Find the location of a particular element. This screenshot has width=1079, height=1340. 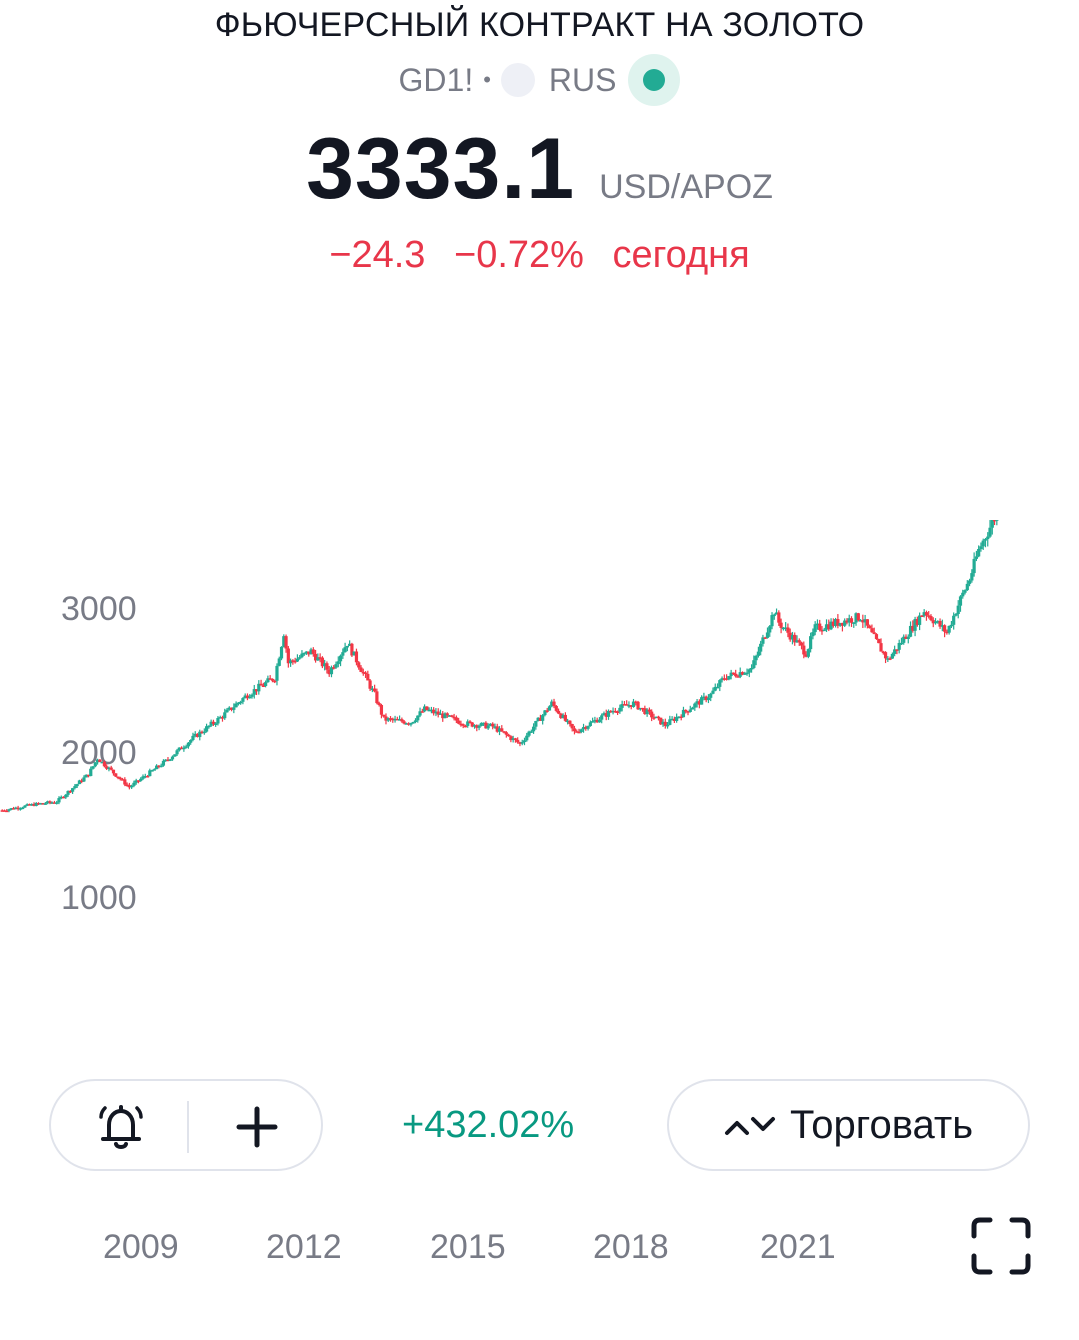

instrument-title: ФЬЮЧЕРСНЫЙ КОНТРАКТ НА ЗОЛОТО is located at coordinates (539, 25).